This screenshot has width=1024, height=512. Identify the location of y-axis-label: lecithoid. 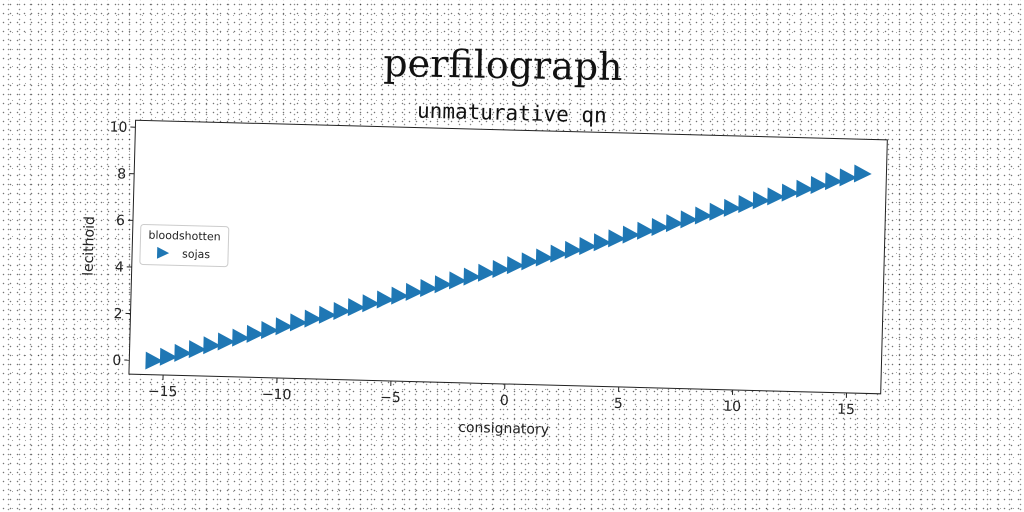
(89, 246).